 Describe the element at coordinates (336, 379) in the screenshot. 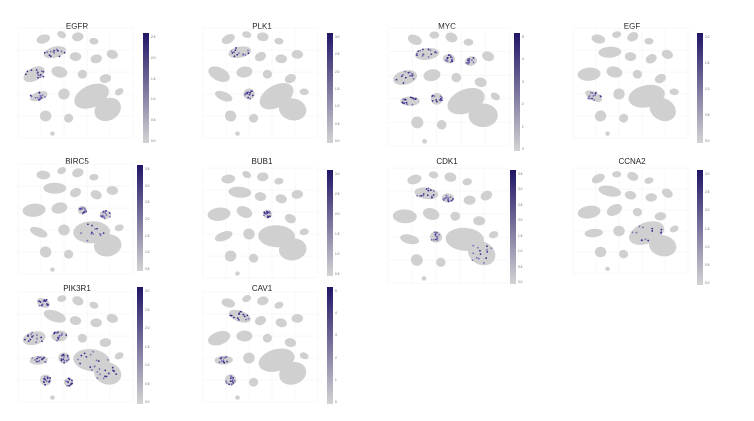

I see `colorbar-tick-label: 1` at that location.